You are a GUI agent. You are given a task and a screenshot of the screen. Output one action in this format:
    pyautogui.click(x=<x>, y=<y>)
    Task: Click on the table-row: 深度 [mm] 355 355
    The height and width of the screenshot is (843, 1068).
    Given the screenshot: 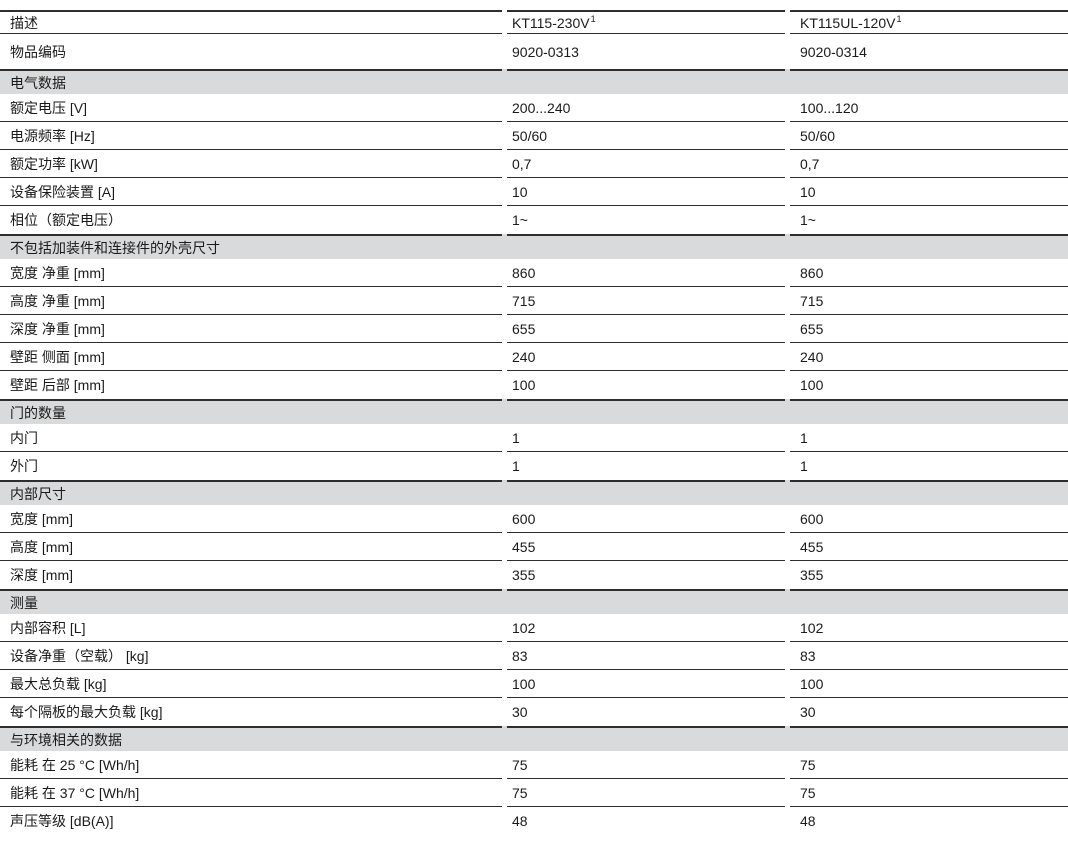 What is the action you would take?
    pyautogui.click(x=534, y=575)
    